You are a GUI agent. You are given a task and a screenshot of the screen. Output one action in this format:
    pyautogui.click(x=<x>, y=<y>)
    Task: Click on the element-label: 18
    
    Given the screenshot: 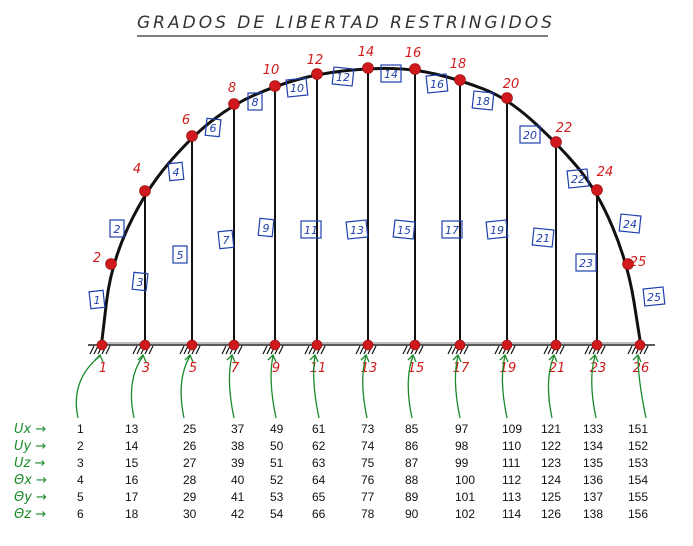 What is the action you would take?
    pyautogui.click(x=483, y=100)
    